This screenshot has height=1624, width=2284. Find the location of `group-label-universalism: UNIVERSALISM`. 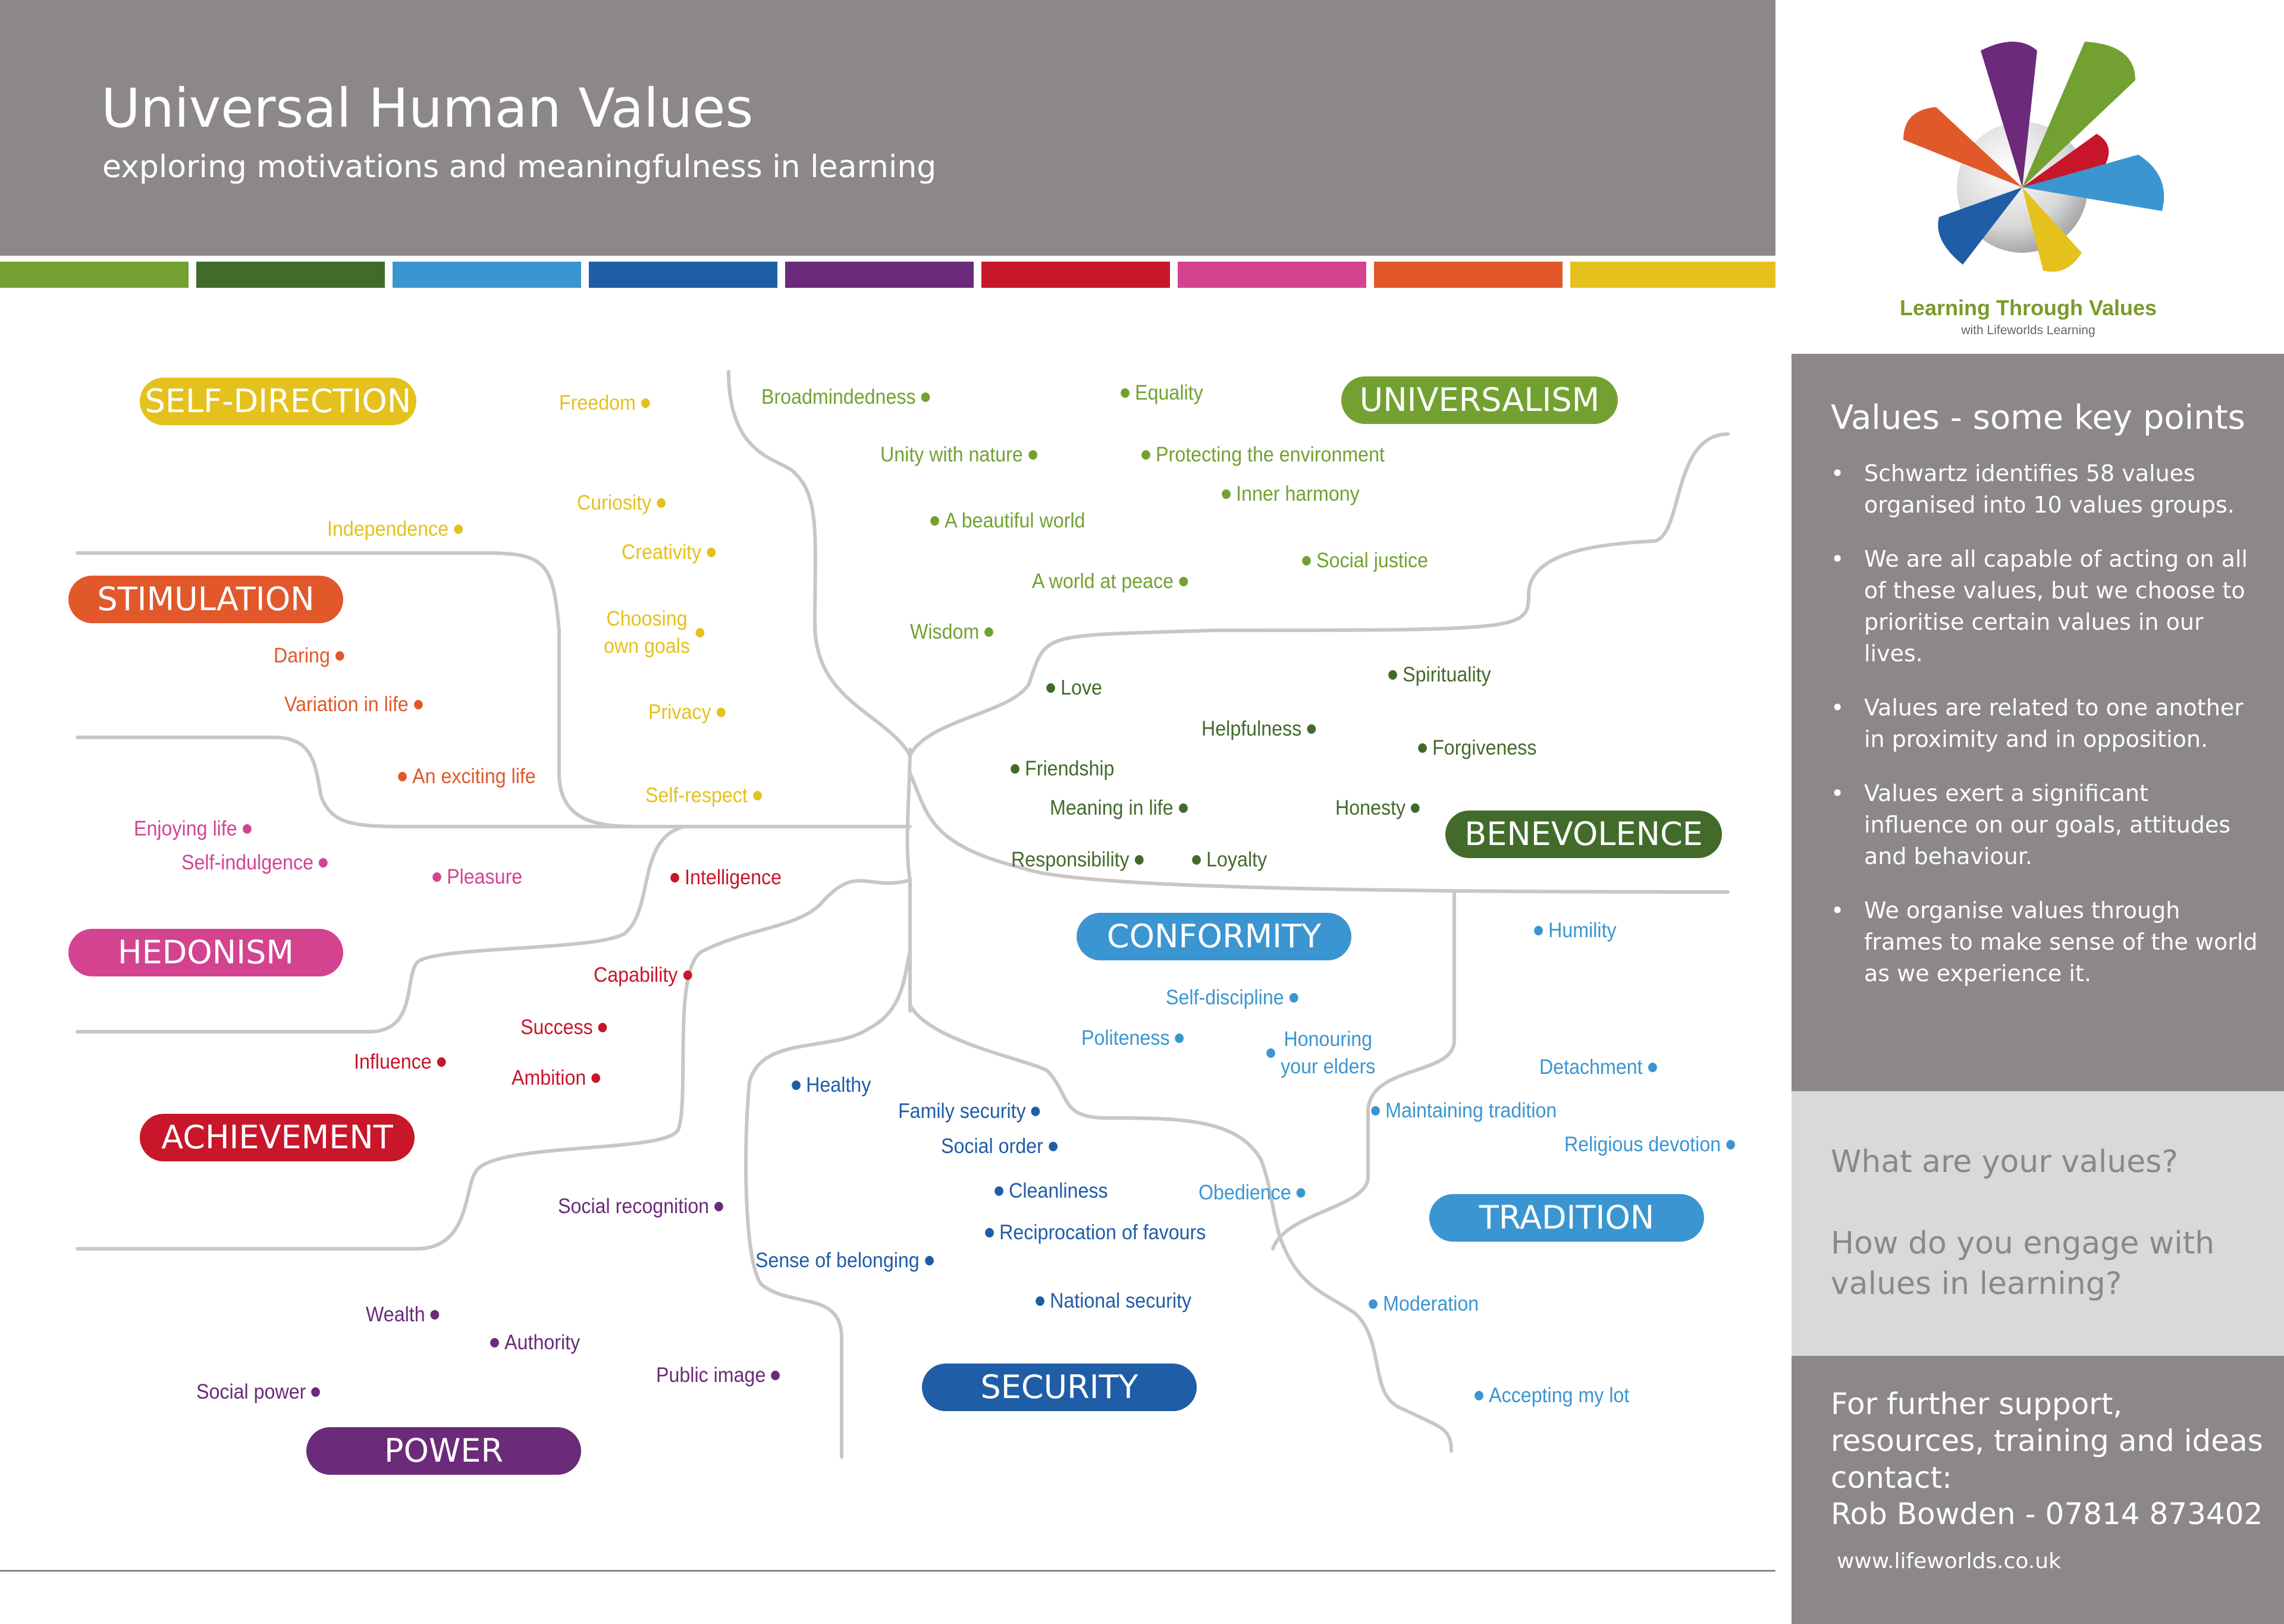

group-label-universalism: UNIVERSALISM is located at coordinates (1479, 400).